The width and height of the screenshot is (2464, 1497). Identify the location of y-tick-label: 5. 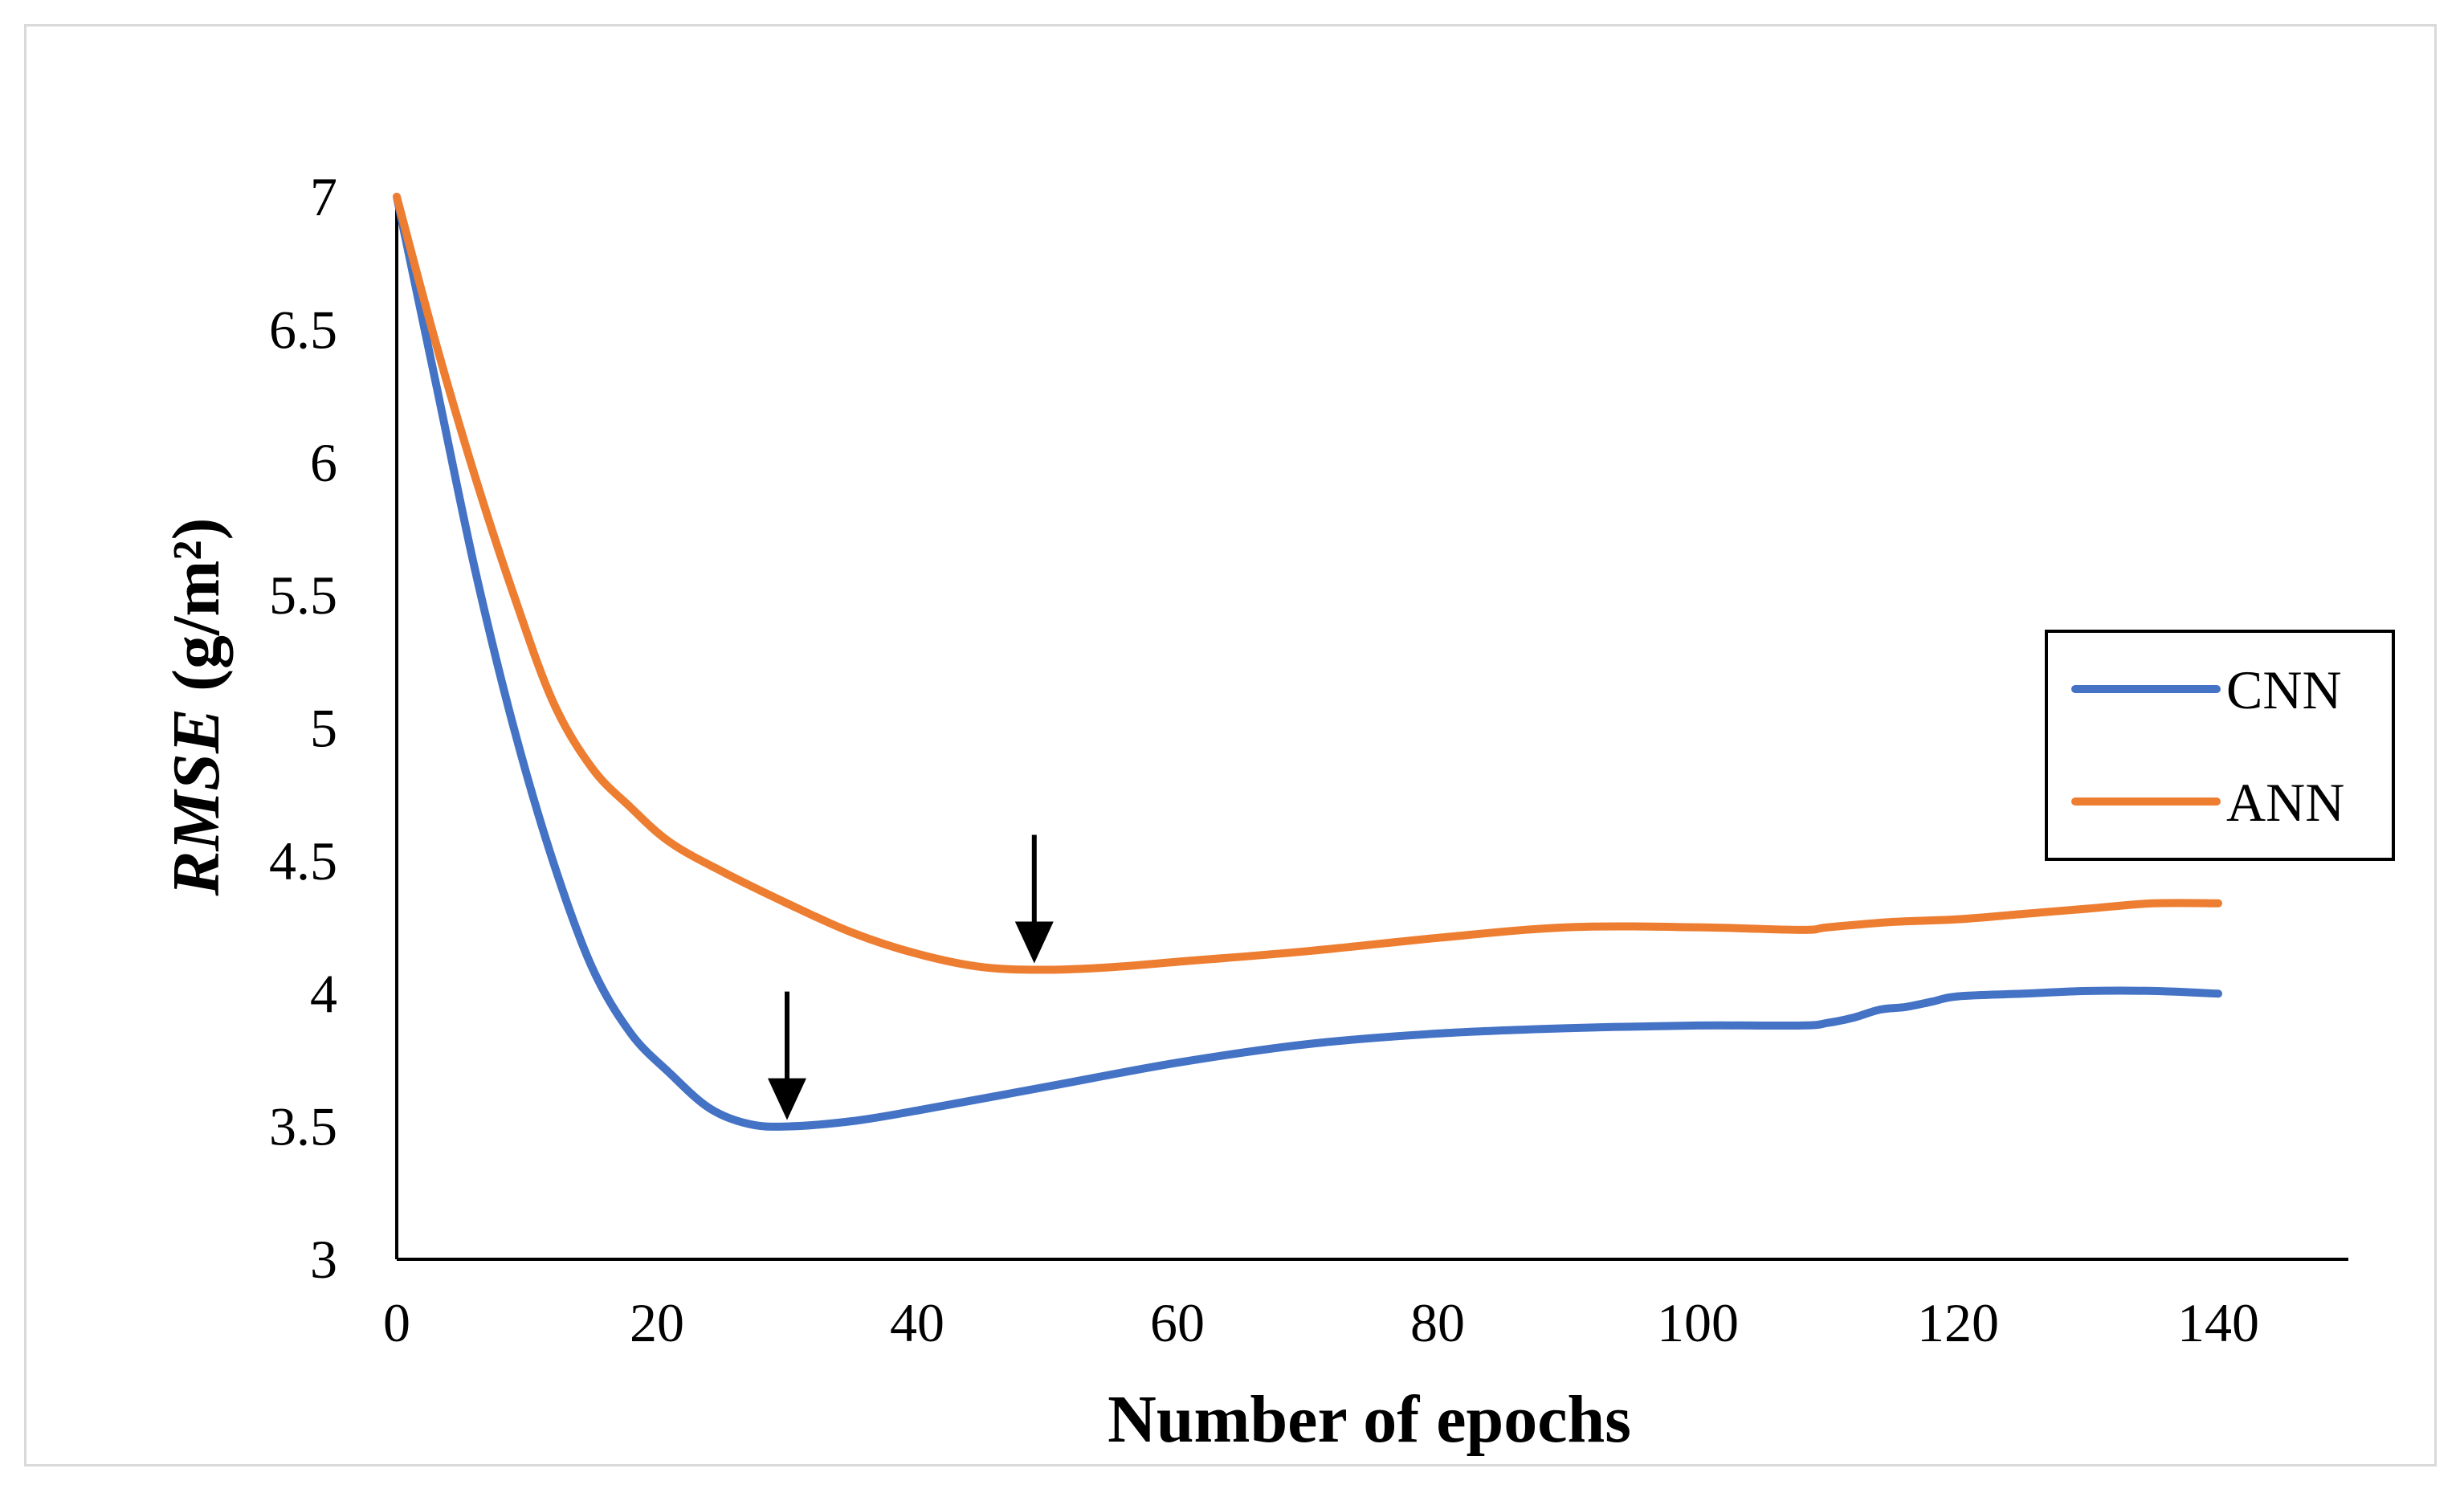
(323, 728).